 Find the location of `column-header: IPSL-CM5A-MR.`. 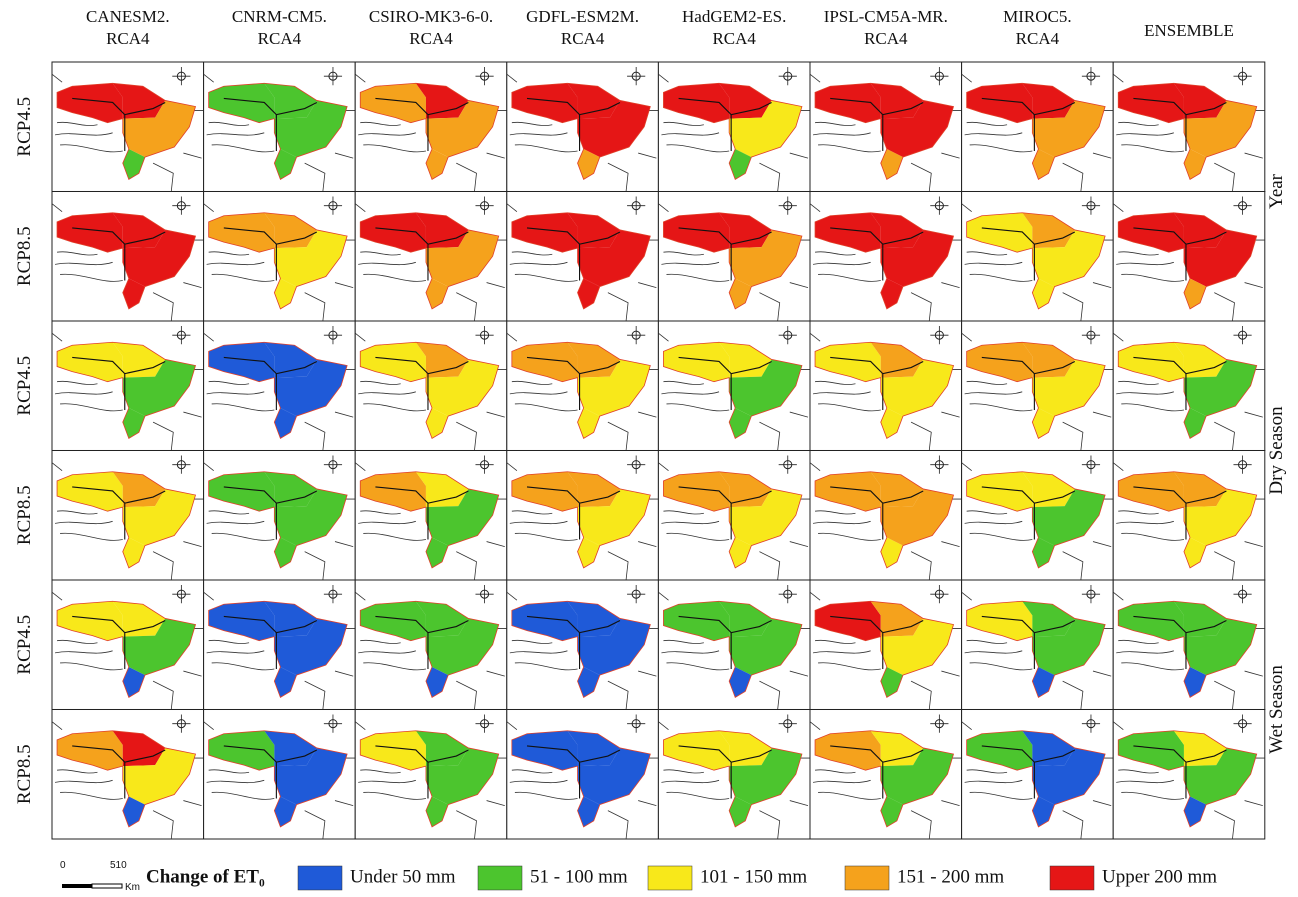

column-header: IPSL-CM5A-MR. is located at coordinates (886, 16).